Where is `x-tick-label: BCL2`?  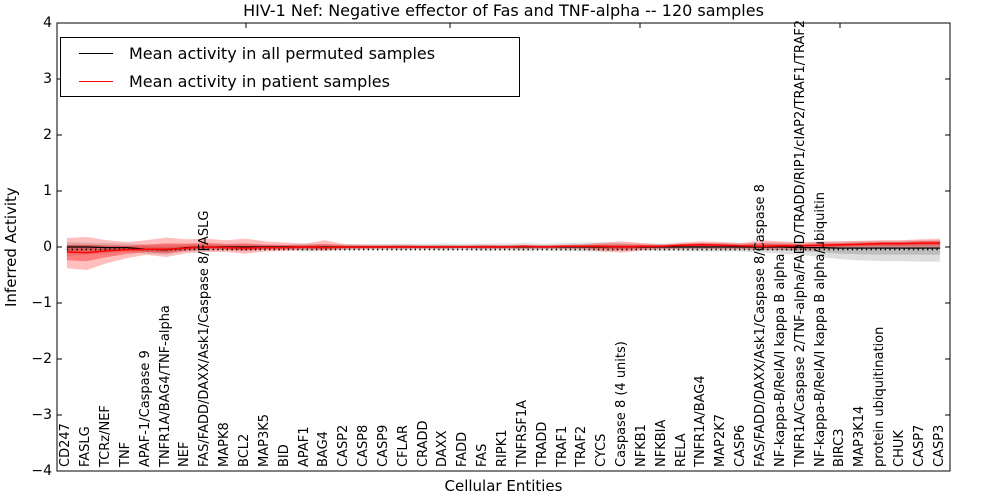
x-tick-label: BCL2 is located at coordinates (245, 450).